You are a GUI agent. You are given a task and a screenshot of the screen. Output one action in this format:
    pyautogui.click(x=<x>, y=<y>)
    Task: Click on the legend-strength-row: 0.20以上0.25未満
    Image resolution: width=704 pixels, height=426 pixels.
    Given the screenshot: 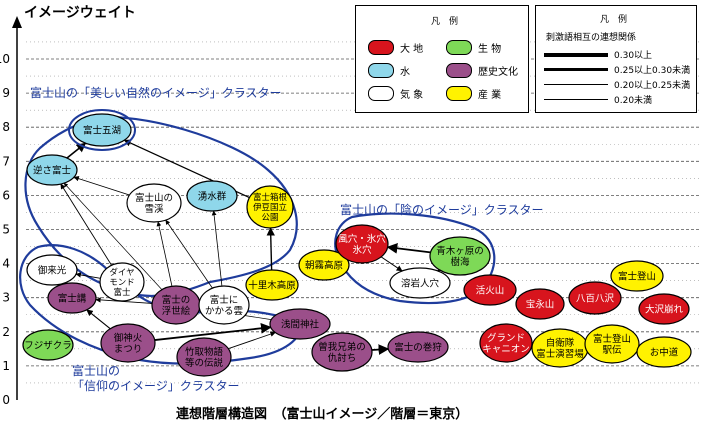 What is the action you would take?
    pyautogui.click(x=617, y=84)
    